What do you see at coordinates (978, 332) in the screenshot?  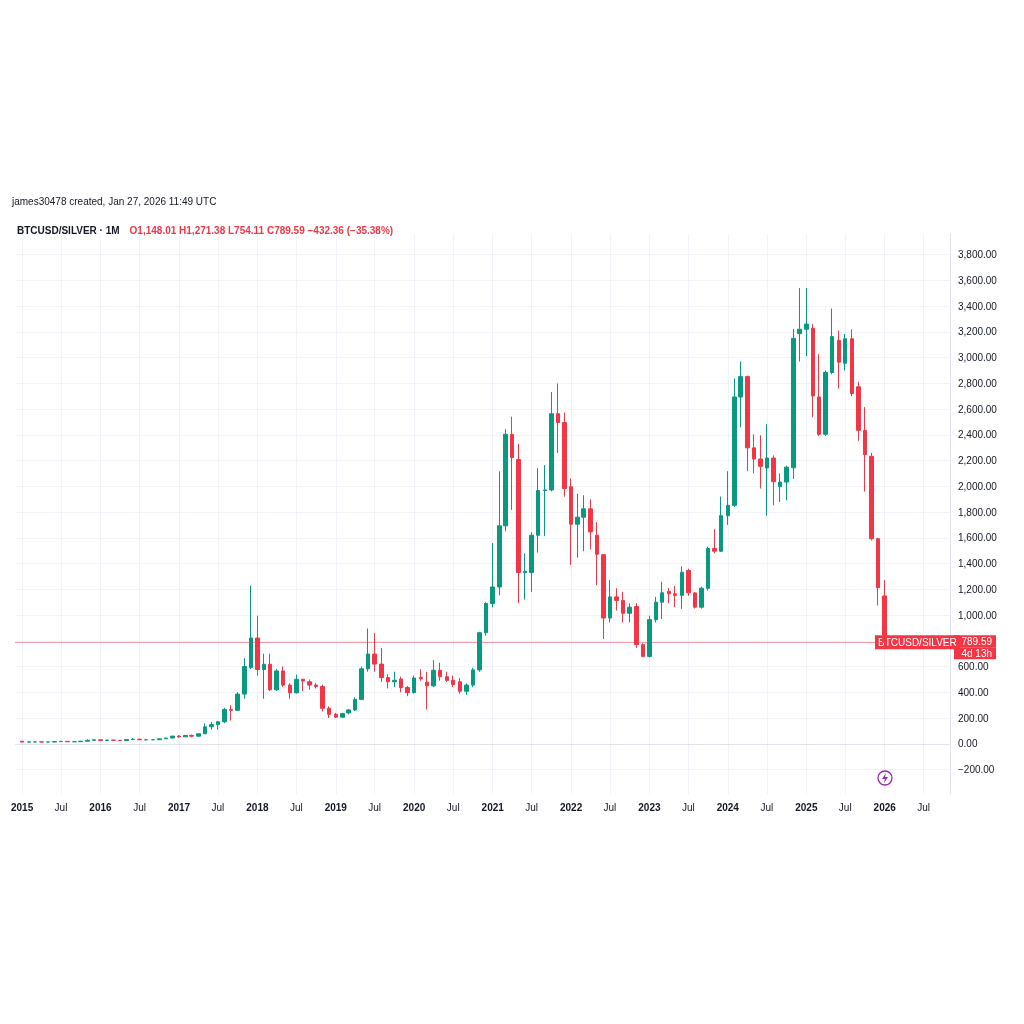 I see `y-tick-label: 3,200.00` at bounding box center [978, 332].